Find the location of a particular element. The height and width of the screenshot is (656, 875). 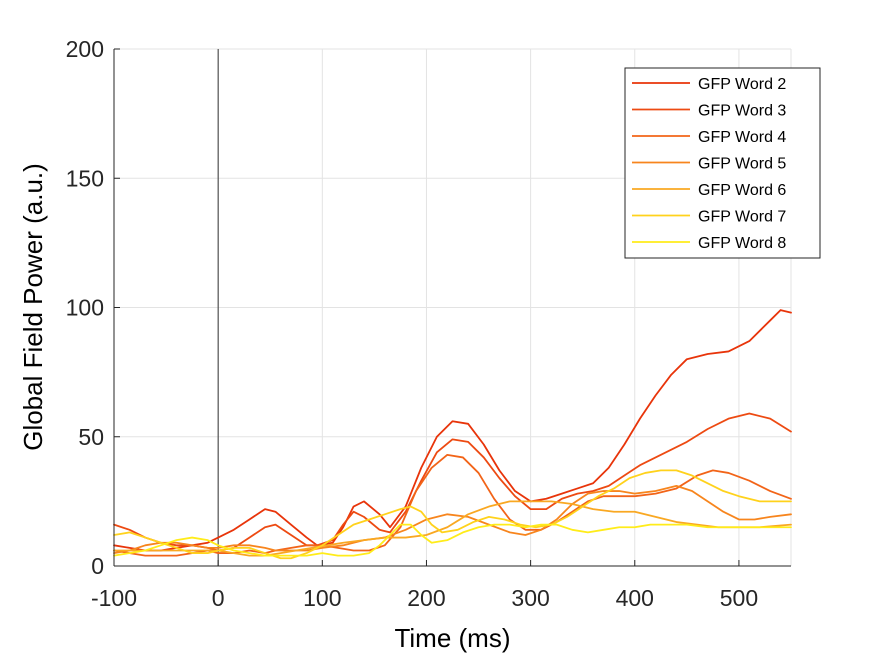

legend-label: GFP Word 8 is located at coordinates (742, 243).